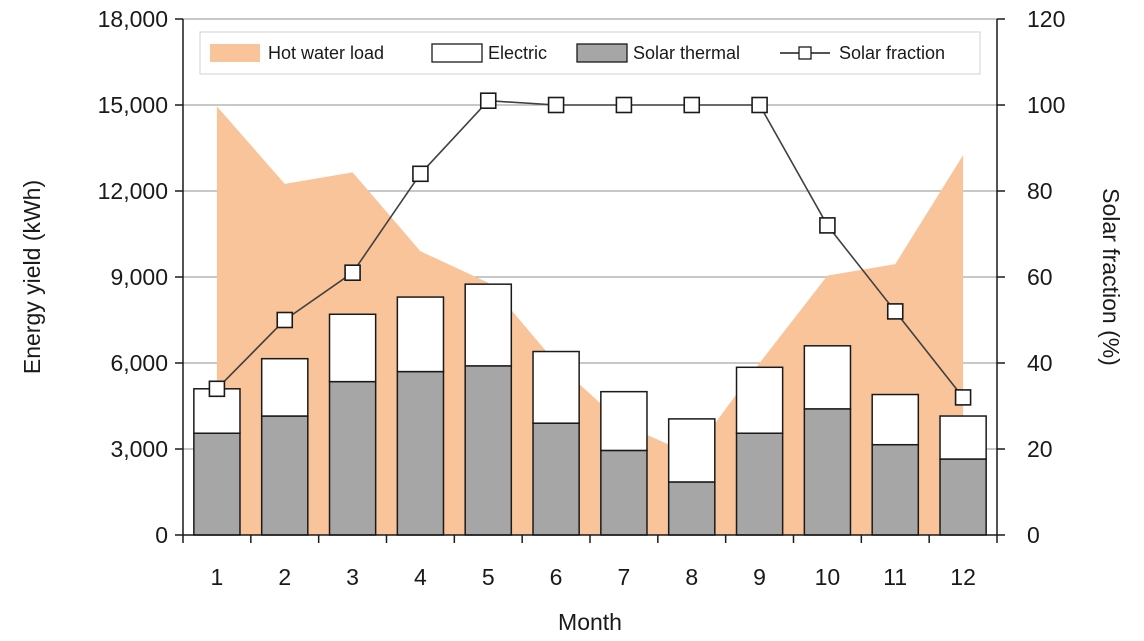 This screenshot has height=641, width=1144. What do you see at coordinates (133, 191) in the screenshot?
I see `y-tick-label: 12,000` at bounding box center [133, 191].